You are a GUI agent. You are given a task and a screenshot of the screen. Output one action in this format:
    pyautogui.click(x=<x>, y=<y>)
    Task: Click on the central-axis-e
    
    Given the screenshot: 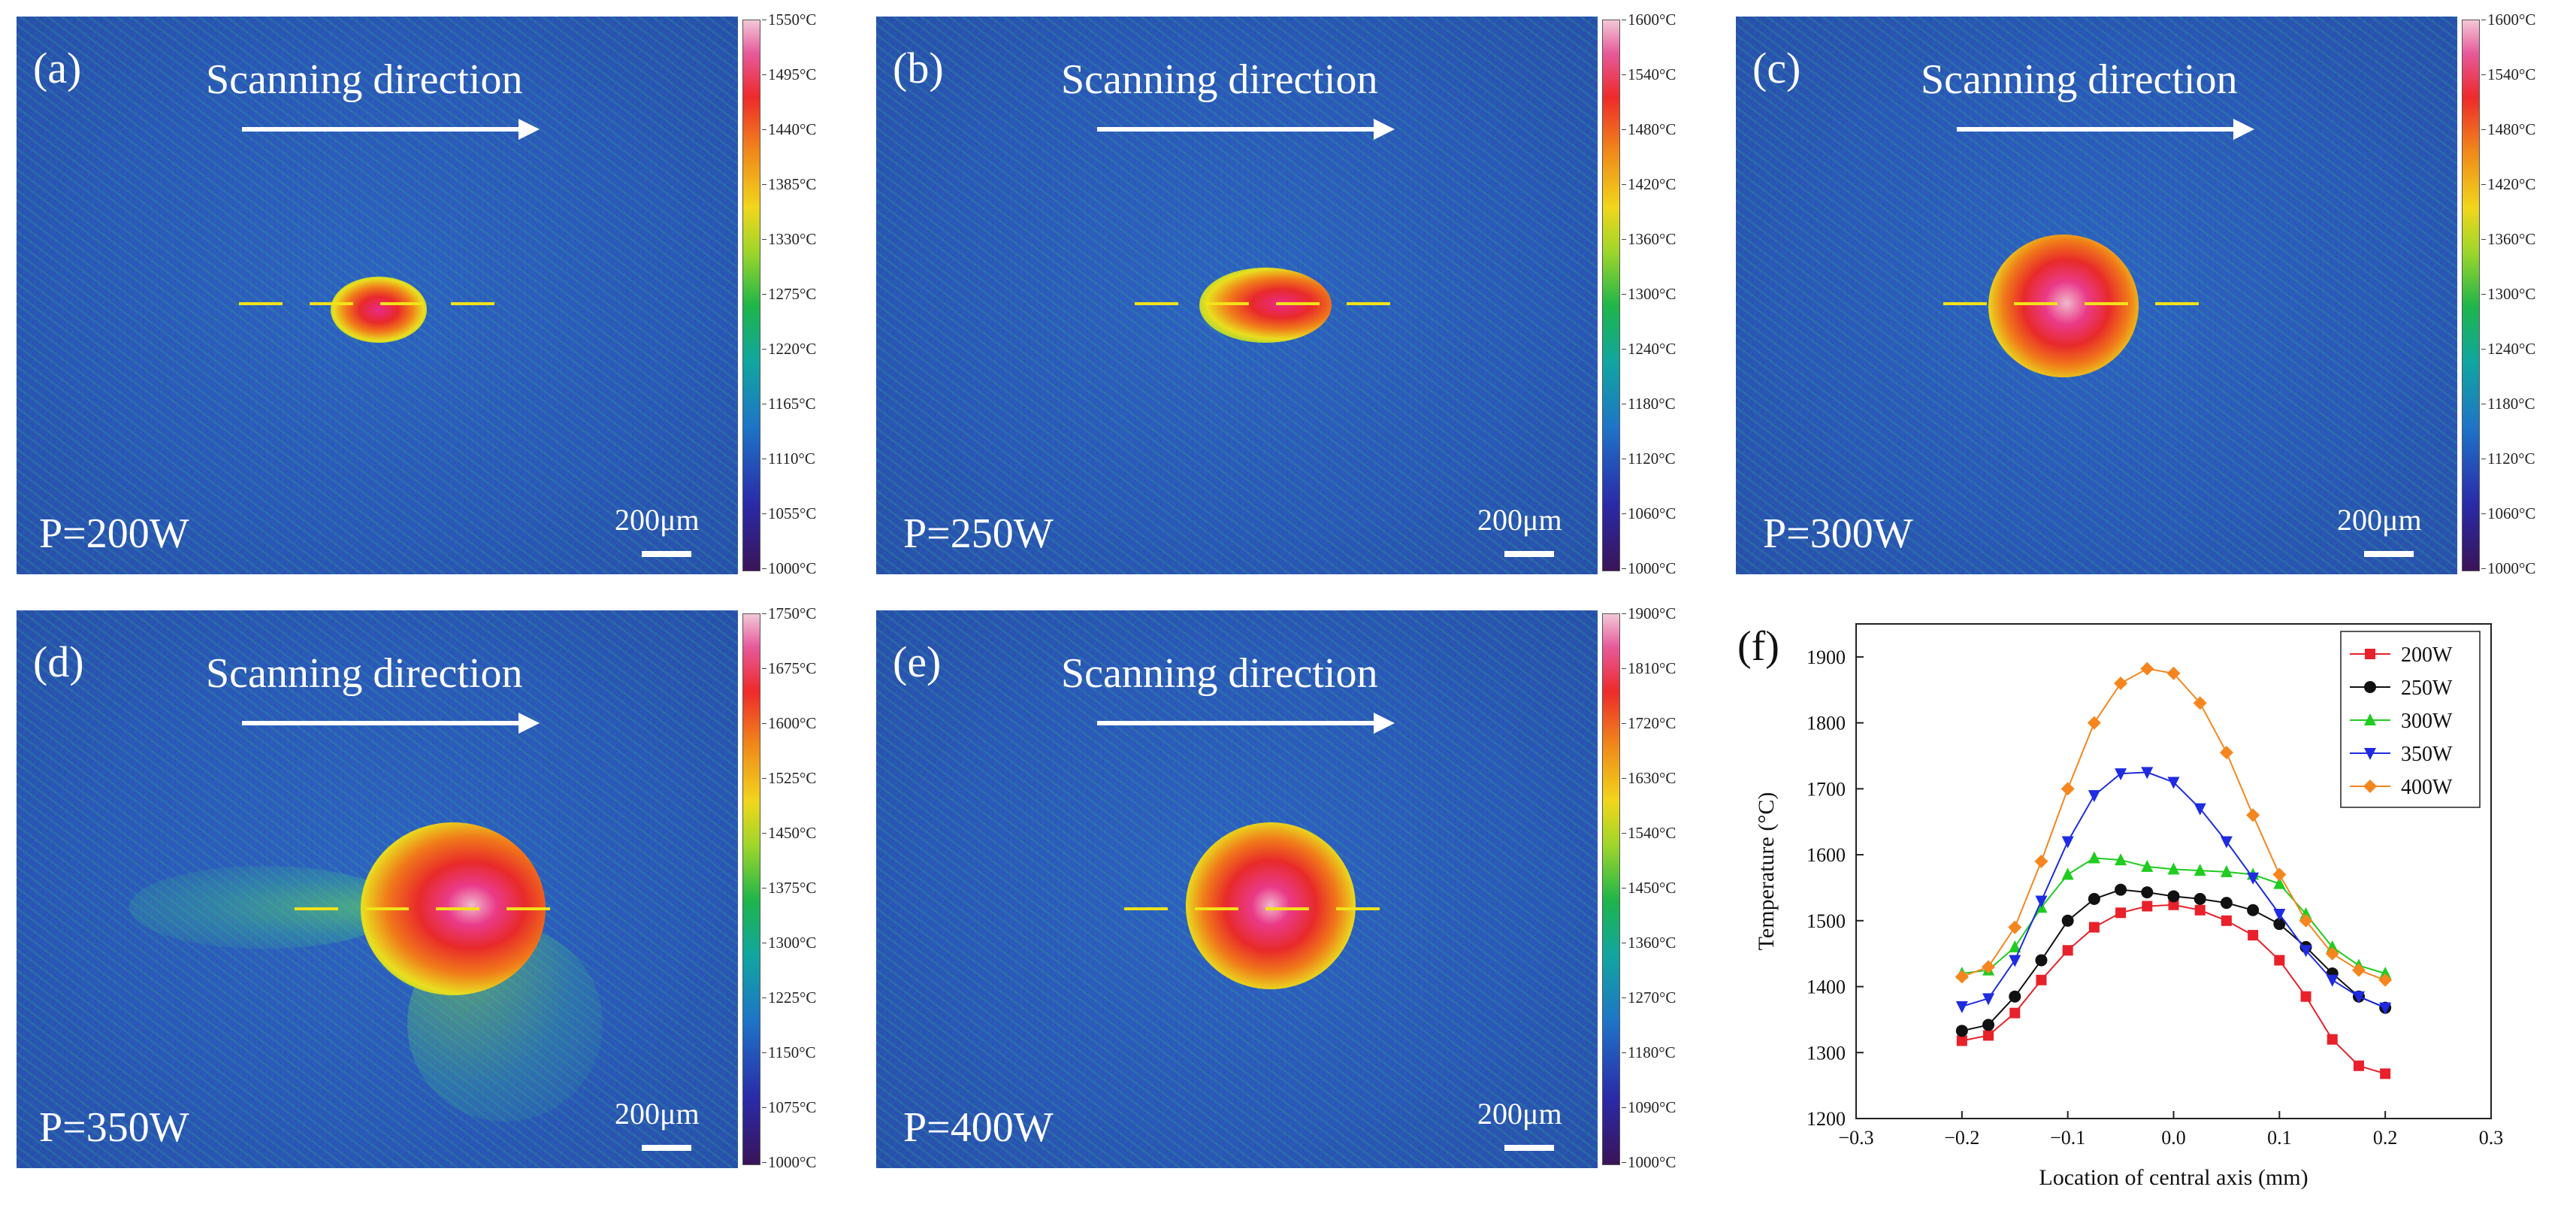 What is the action you would take?
    pyautogui.click(x=1263, y=909)
    